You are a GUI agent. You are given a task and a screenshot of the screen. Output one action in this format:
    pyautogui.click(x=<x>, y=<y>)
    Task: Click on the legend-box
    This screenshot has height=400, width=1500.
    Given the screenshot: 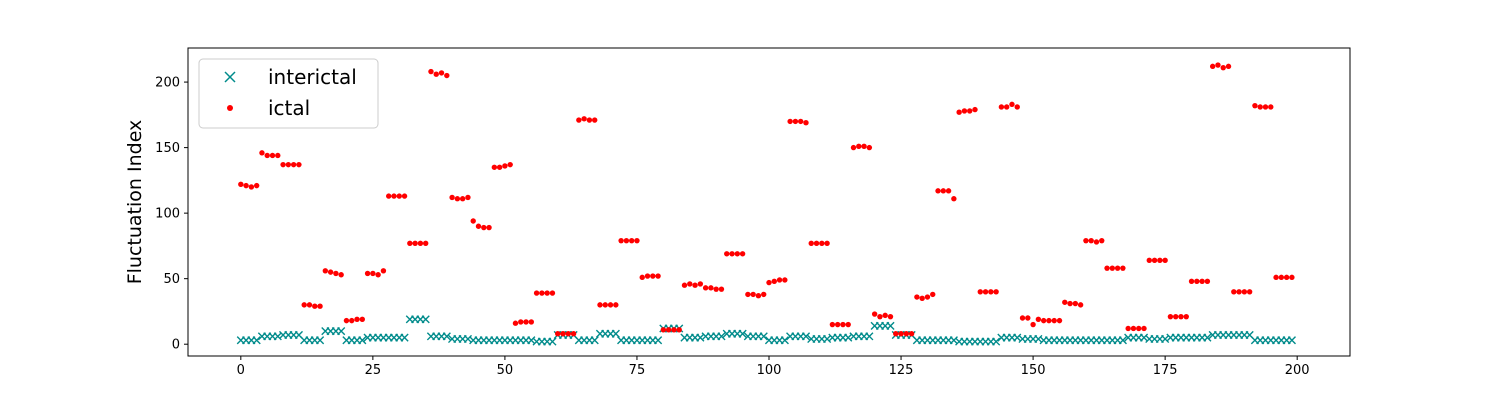 What is the action you would take?
    pyautogui.click(x=288, y=93)
    